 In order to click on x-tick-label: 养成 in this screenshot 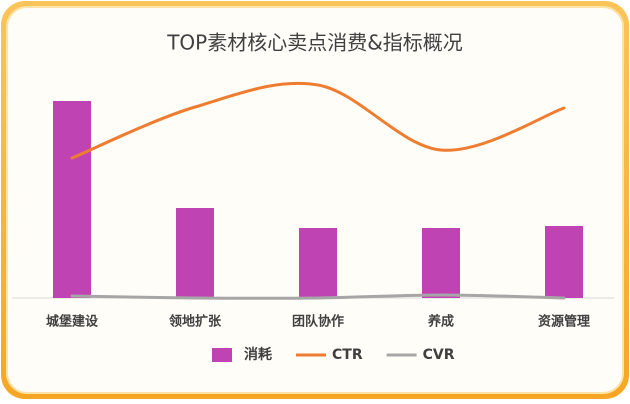, I will do `click(440, 322)`.